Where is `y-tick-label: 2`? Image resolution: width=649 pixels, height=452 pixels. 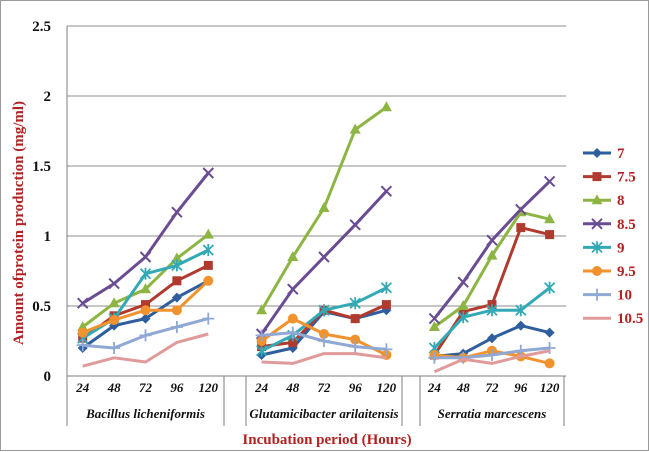 y-tick-label: 2 is located at coordinates (48, 97).